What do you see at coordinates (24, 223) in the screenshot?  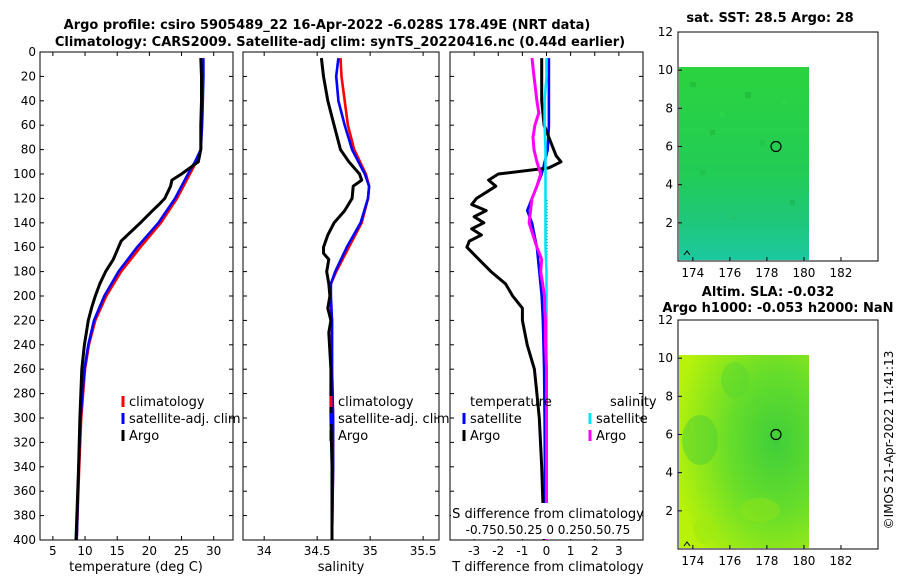 I see `temperature-ytick-label: 140` at bounding box center [24, 223].